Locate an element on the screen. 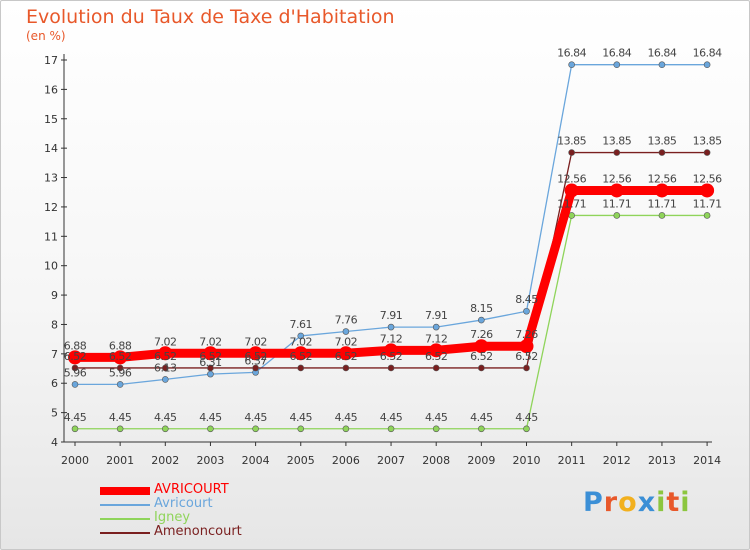 This screenshot has height=550, width=750. data-label: 6.13 is located at coordinates (165, 367).